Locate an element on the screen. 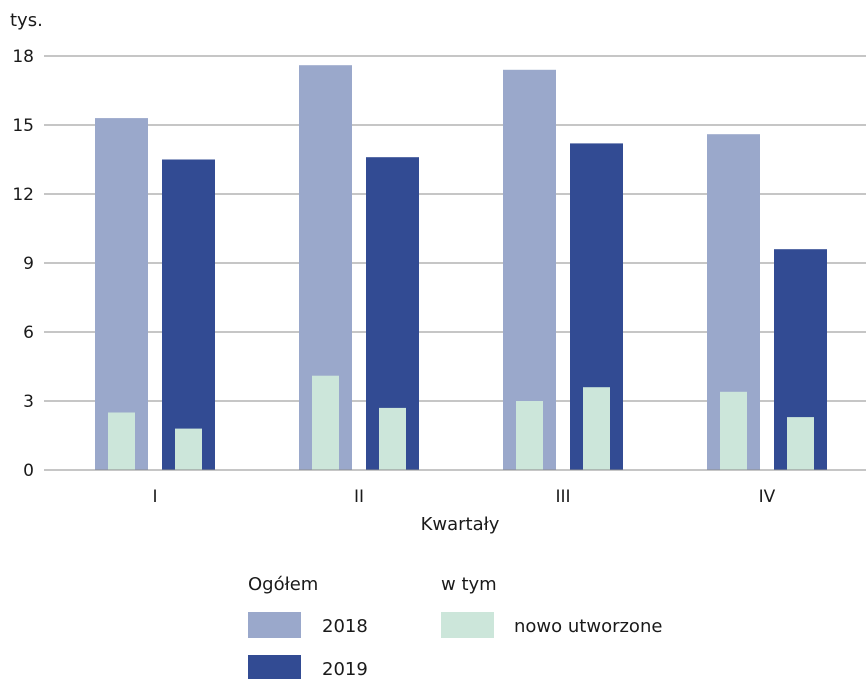 Image resolution: width=866 pixels, height=679 pixels. x-axis-ticks: I II III IV is located at coordinates (463, 497).